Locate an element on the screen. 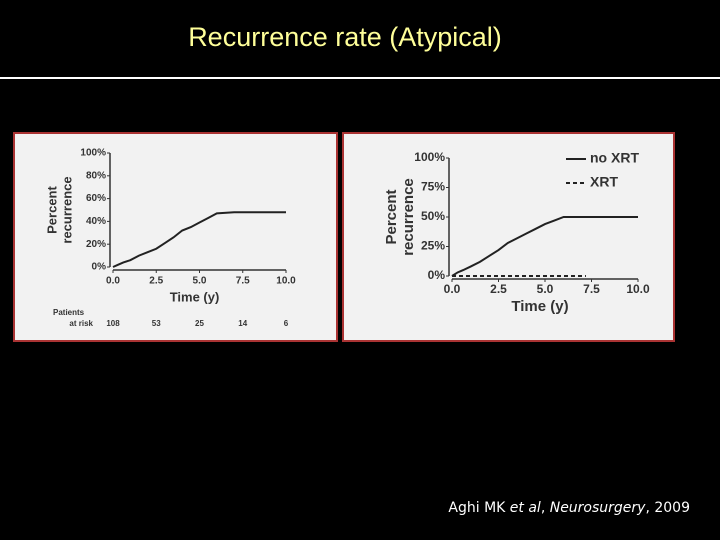 The width and height of the screenshot is (720, 540). citation-part: , 2009 is located at coordinates (667, 508).